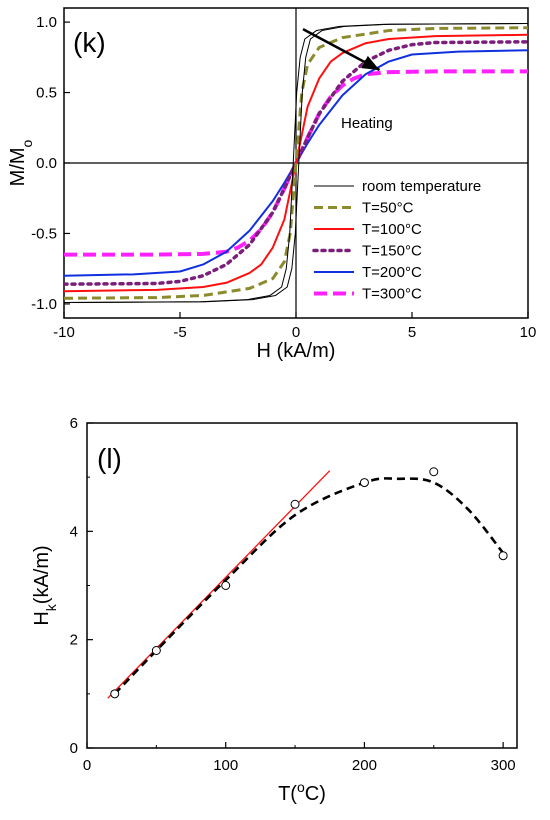 This screenshot has width=550, height=820. What do you see at coordinates (421, 186) in the screenshot?
I see `legend-label-0: room temperature` at bounding box center [421, 186].